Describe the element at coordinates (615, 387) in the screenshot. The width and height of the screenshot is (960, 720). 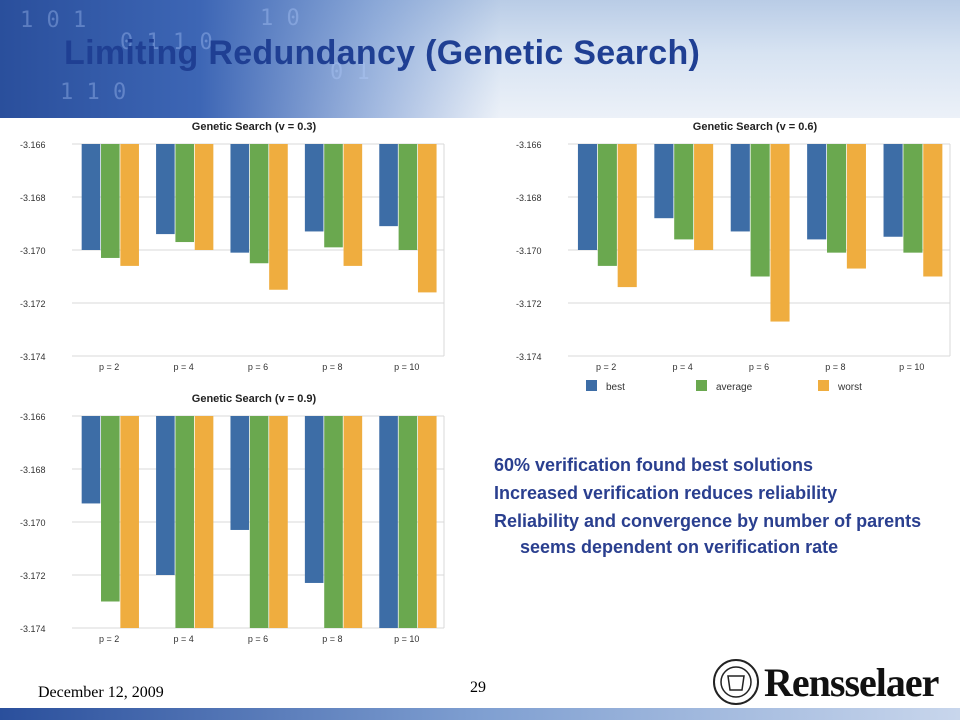
I see `legend-label-best: best` at that location.